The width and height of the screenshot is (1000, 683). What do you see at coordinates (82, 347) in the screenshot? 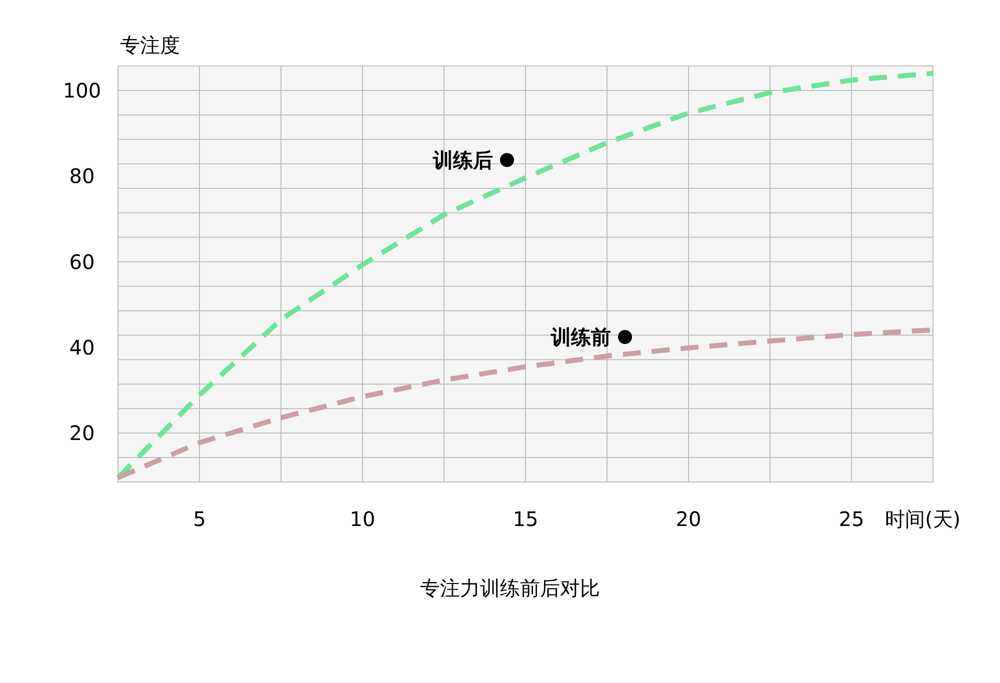
I see `y-tick-label: 40` at bounding box center [82, 347].